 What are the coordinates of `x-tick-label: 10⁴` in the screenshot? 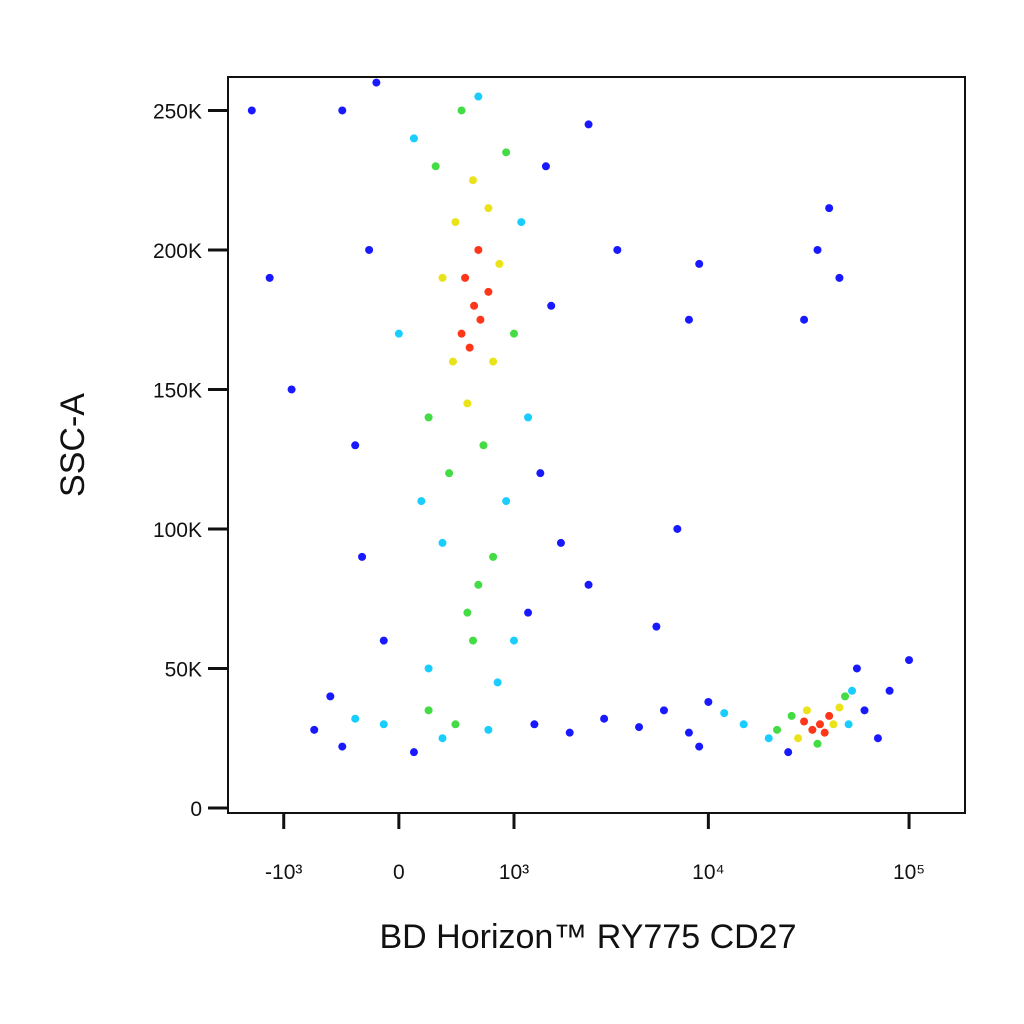 It's located at (708, 872).